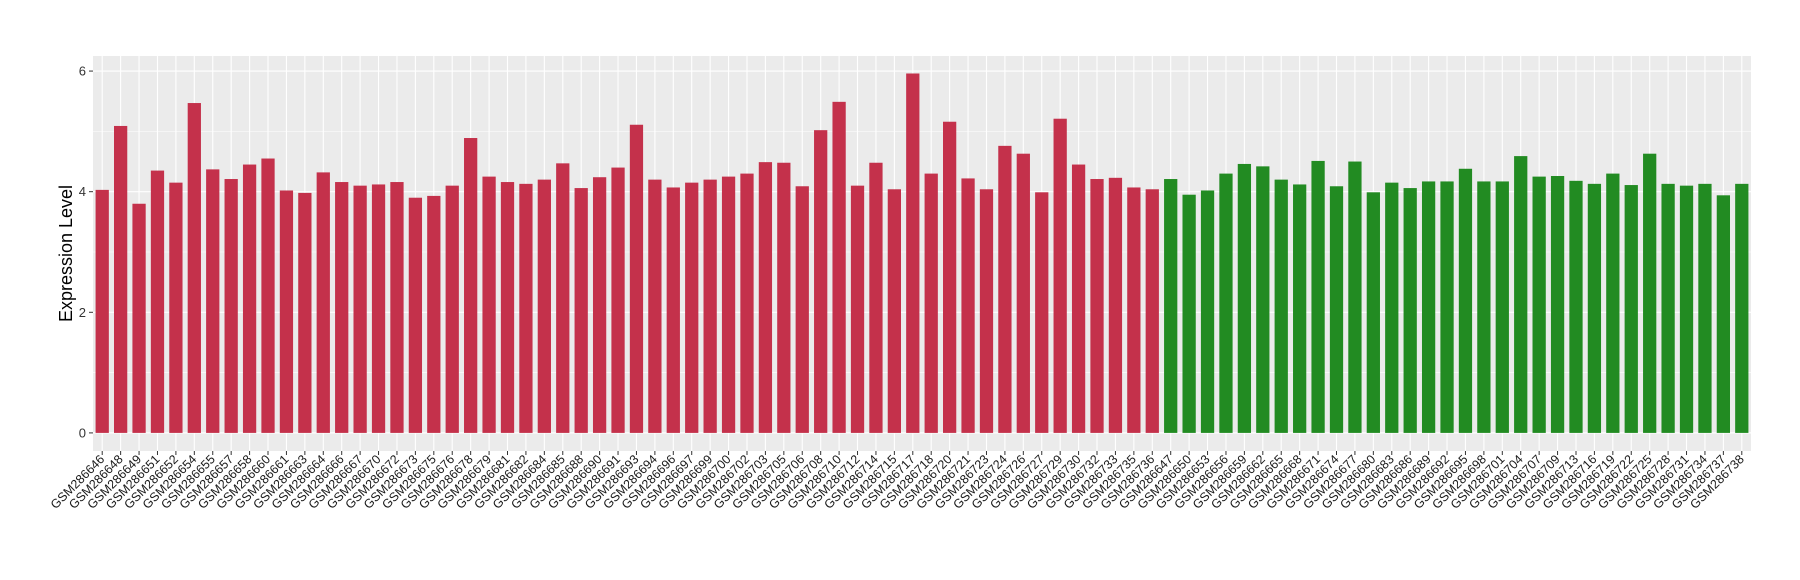 This screenshot has width=1800, height=580. What do you see at coordinates (82, 312) in the screenshot?
I see `y-tick-label: 2` at bounding box center [82, 312].